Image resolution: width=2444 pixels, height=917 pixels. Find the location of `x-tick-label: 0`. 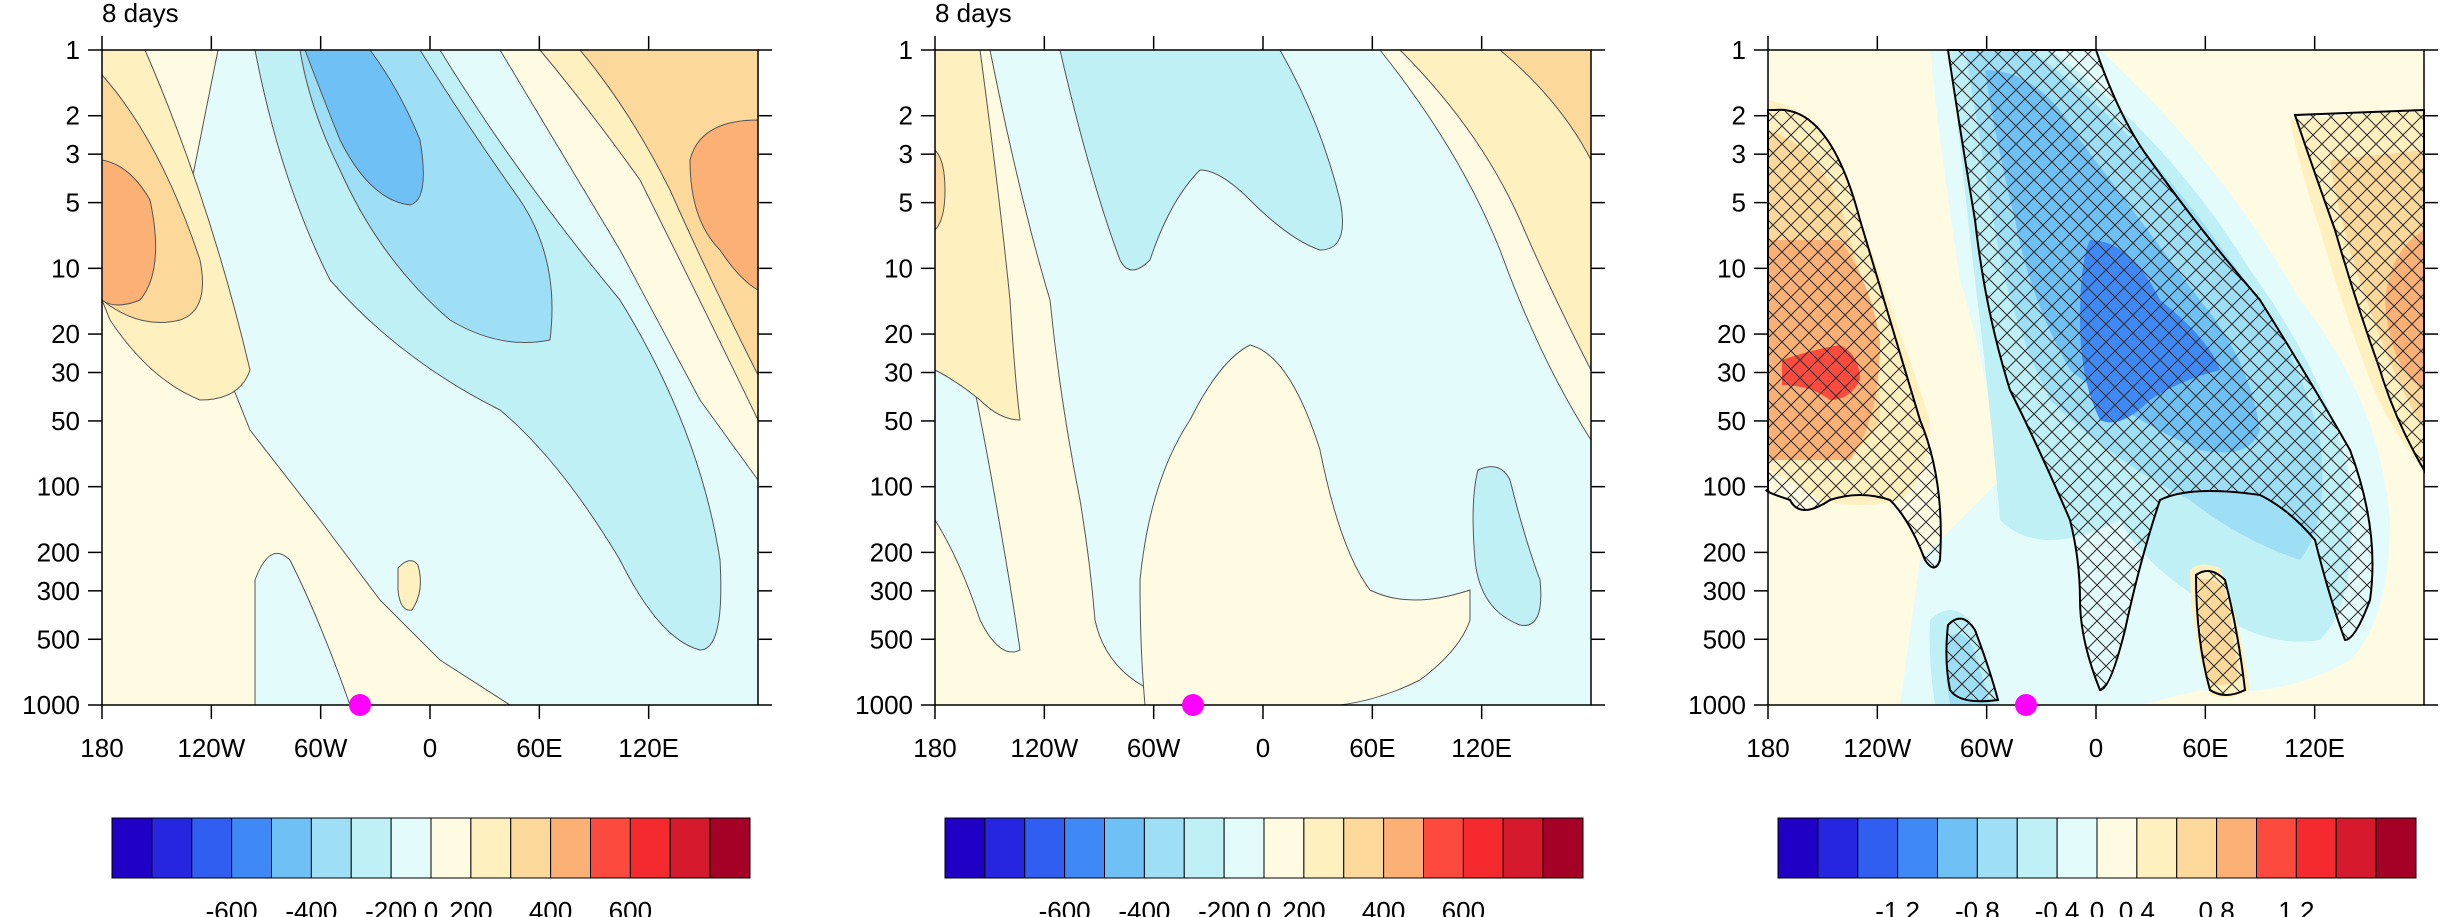

x-tick-label: 0 is located at coordinates (2096, 748).